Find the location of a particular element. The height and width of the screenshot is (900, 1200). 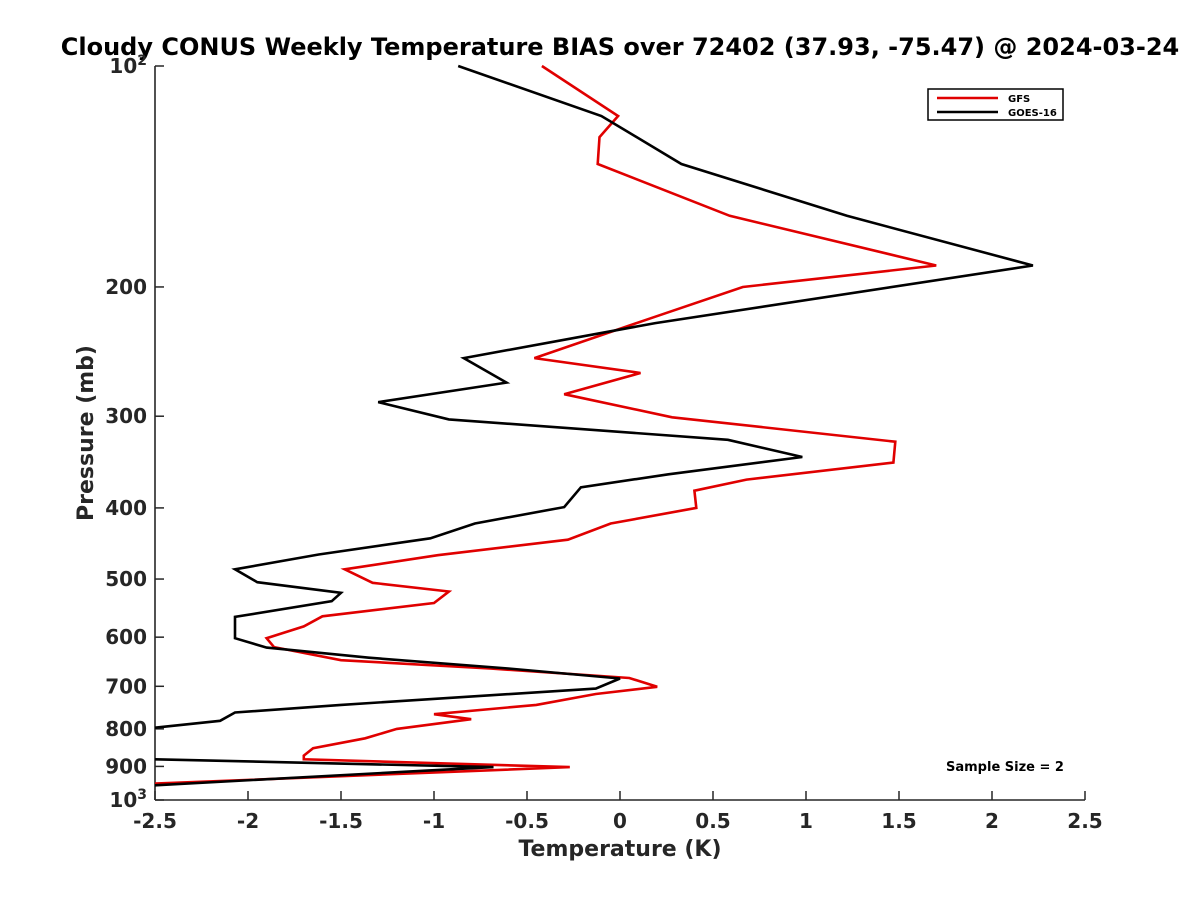

y-tick-label: 500 is located at coordinates (126, 579).